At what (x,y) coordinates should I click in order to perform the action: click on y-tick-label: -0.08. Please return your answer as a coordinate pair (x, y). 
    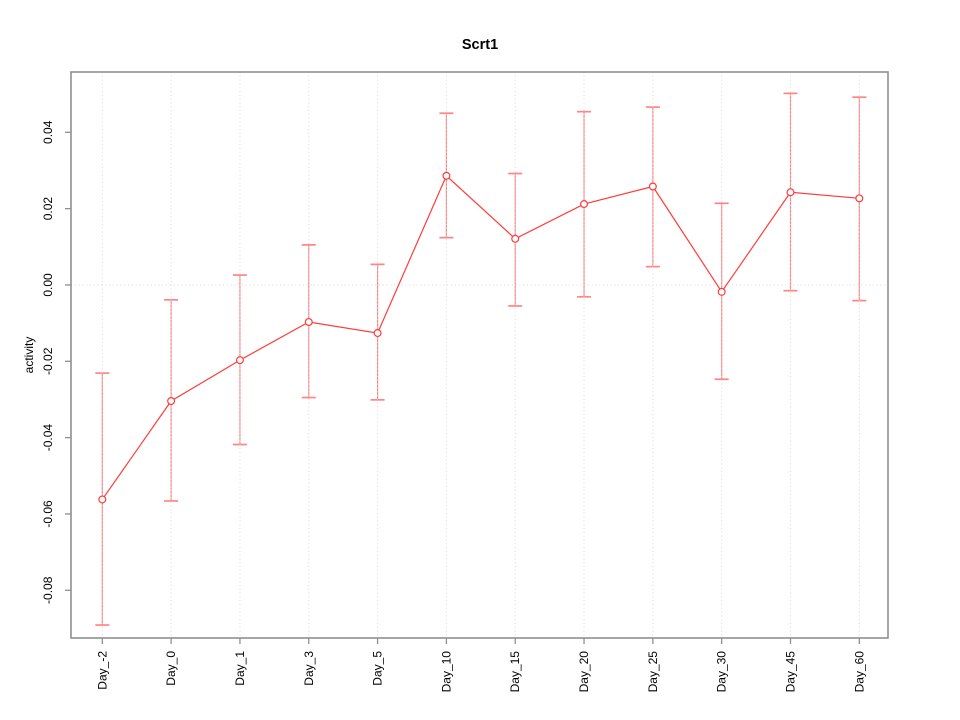
    Looking at the image, I should click on (48, 590).